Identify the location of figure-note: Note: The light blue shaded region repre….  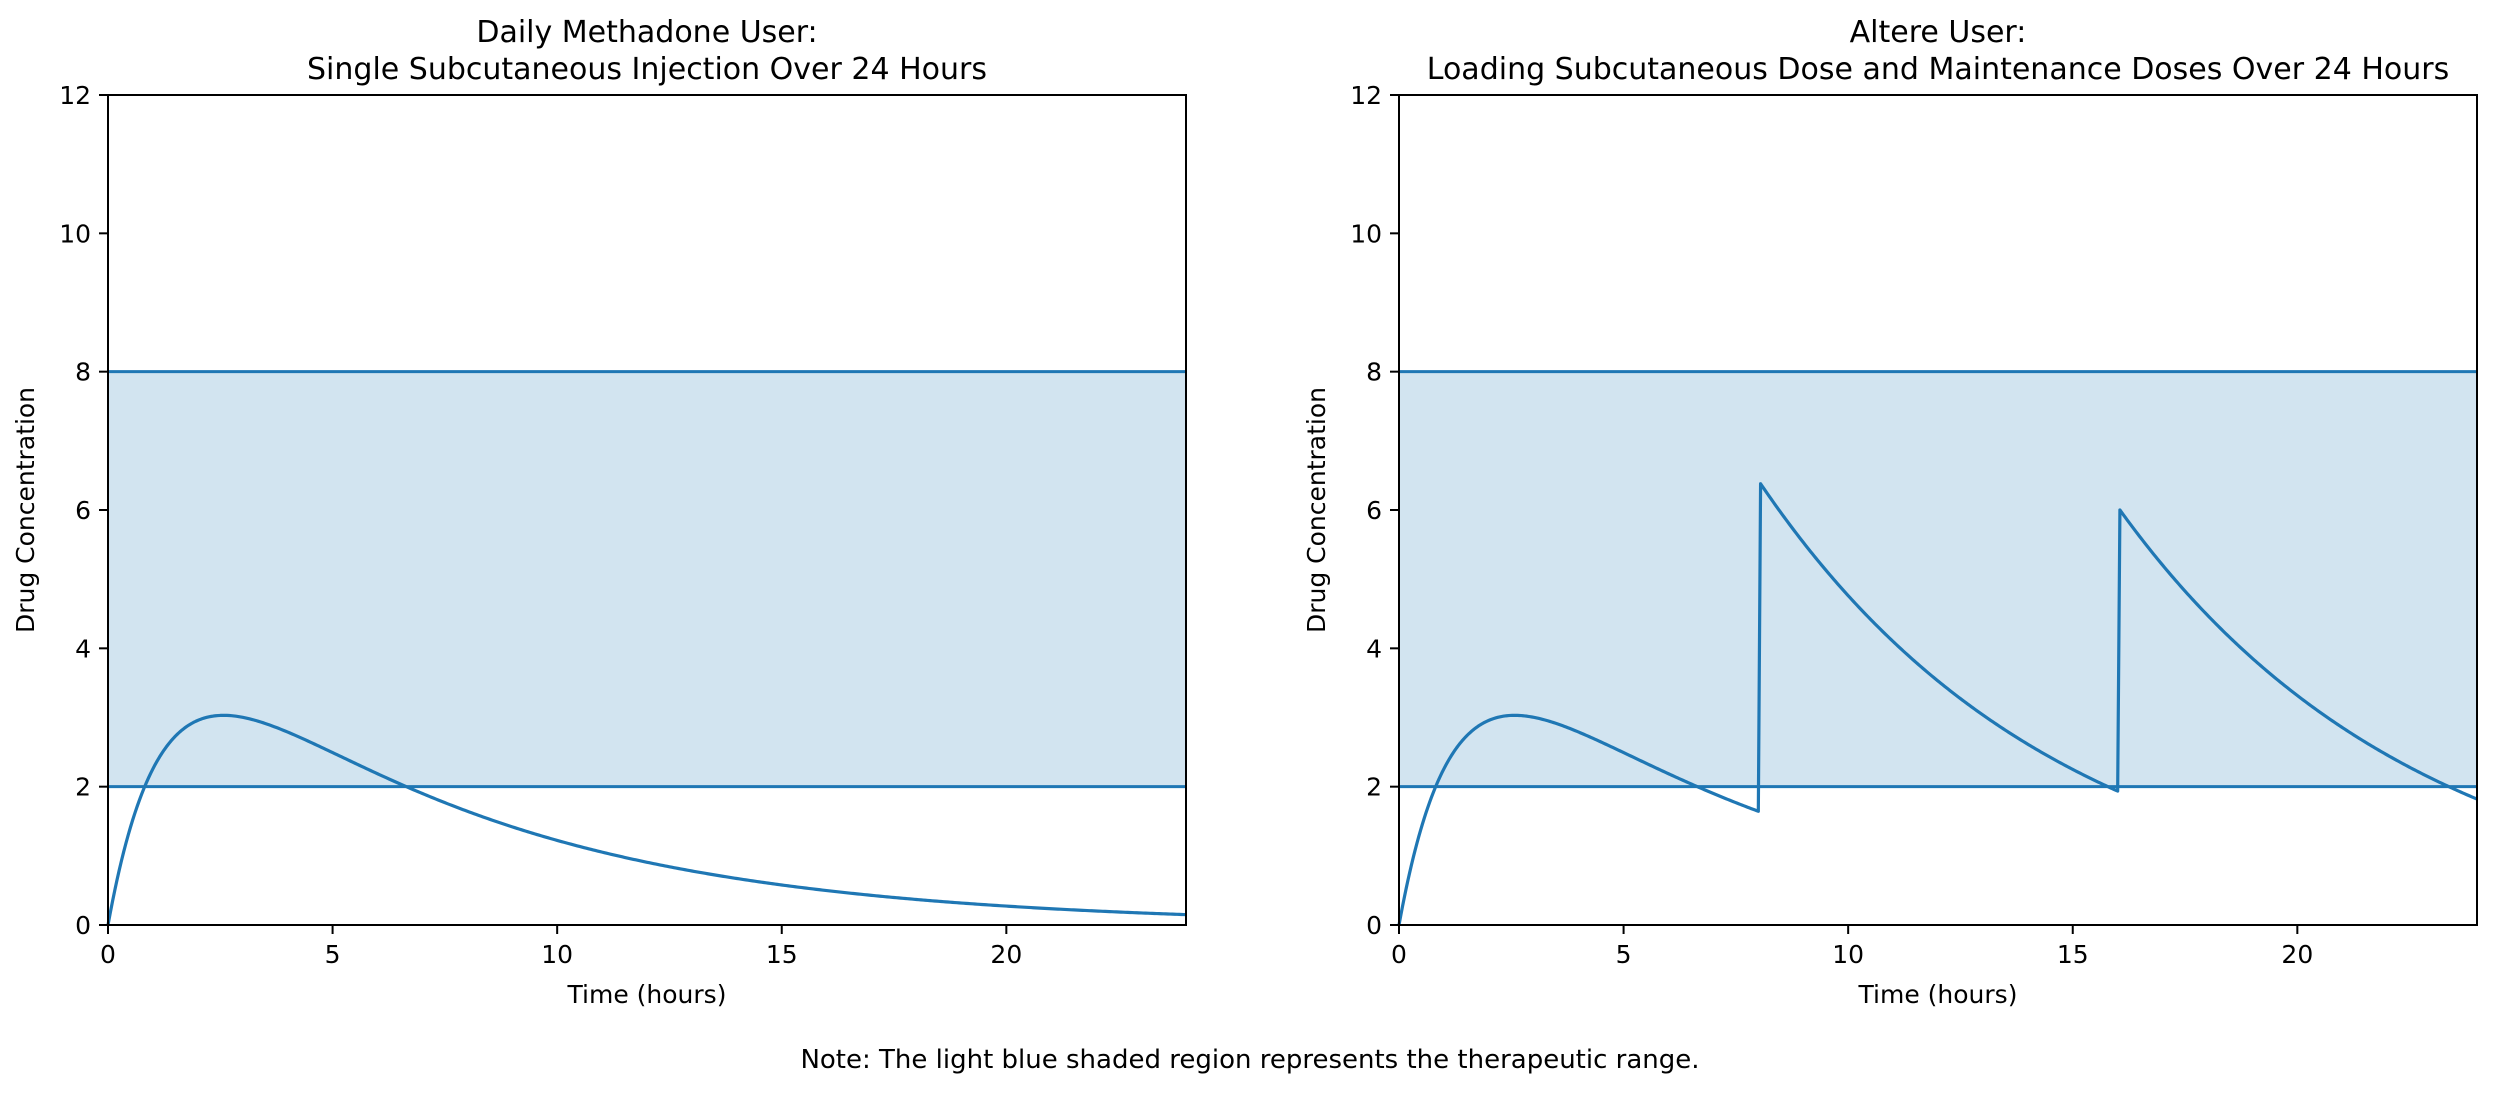
(1250, 1060).